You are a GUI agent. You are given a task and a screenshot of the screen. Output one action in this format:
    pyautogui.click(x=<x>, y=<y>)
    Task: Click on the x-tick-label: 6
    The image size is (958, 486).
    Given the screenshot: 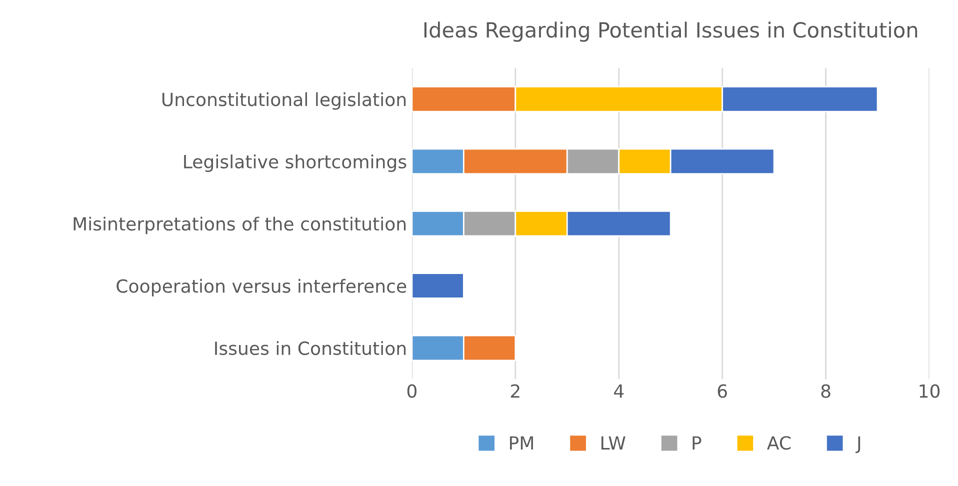 What is the action you would take?
    pyautogui.click(x=722, y=391)
    